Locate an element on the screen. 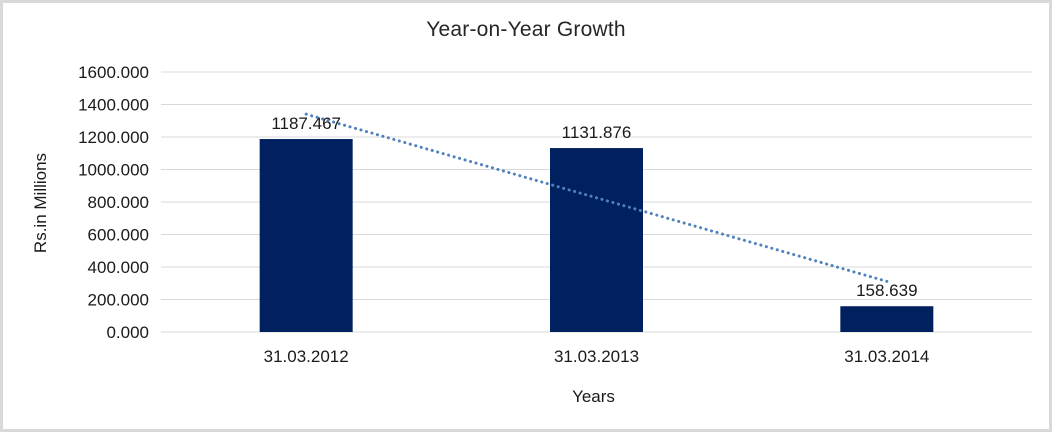 Image resolution: width=1052 pixels, height=432 pixels. x-category-label: 31.03.2014 is located at coordinates (886, 356).